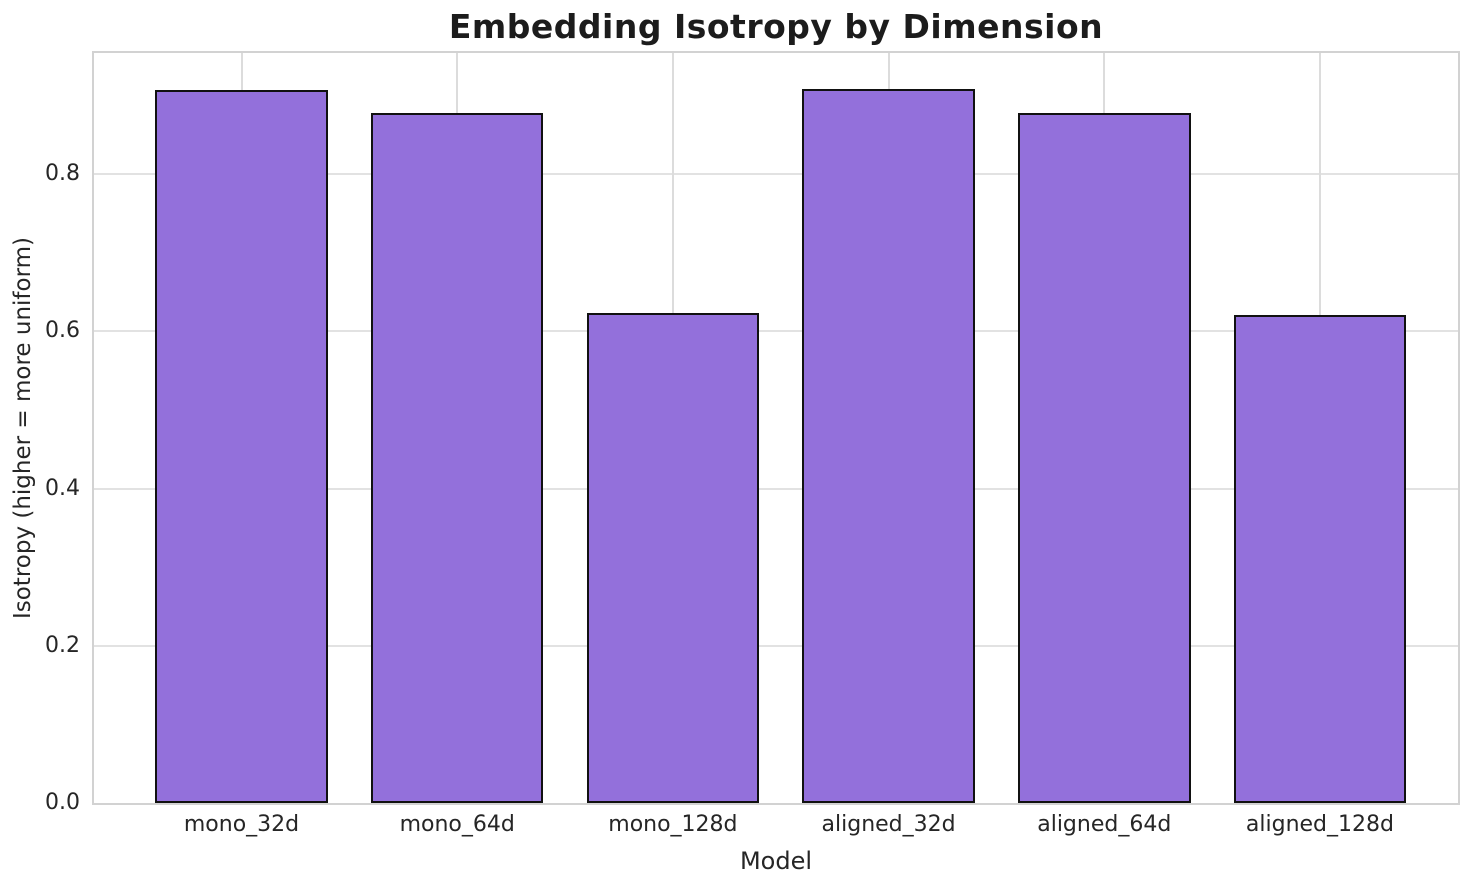 The image size is (1484, 885). I want to click on chart-title: Embedding Isotropy by Dimension, so click(776, 26).